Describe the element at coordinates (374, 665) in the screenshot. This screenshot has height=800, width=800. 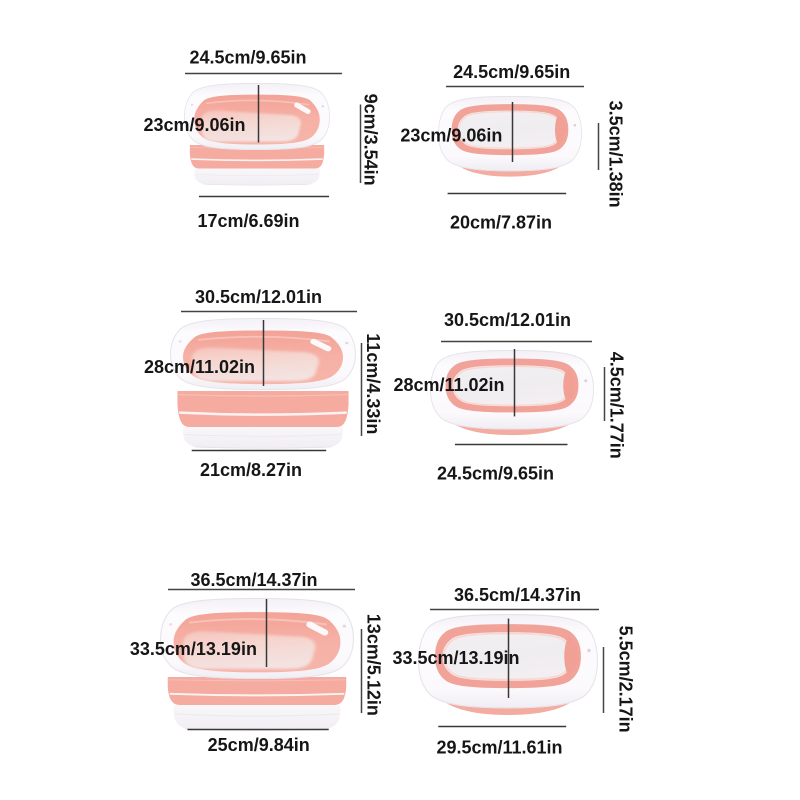
I see `svg-text: 13cm/5.12in` at that location.